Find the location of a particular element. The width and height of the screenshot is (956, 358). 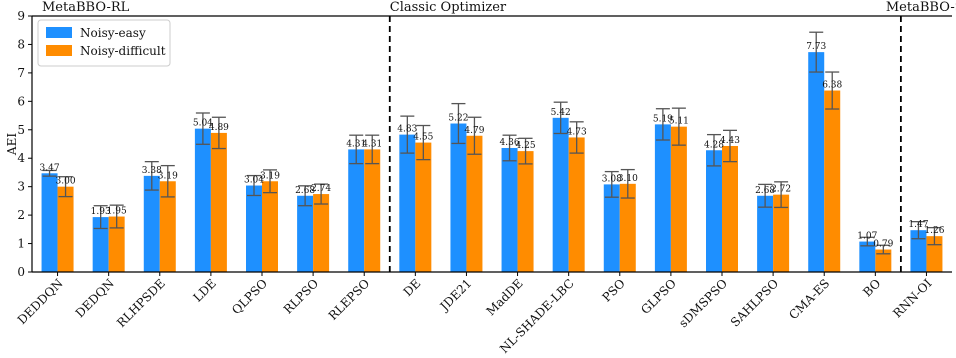

bar-noisy-difficult-nl-shade-lbc is located at coordinates (576, 204).